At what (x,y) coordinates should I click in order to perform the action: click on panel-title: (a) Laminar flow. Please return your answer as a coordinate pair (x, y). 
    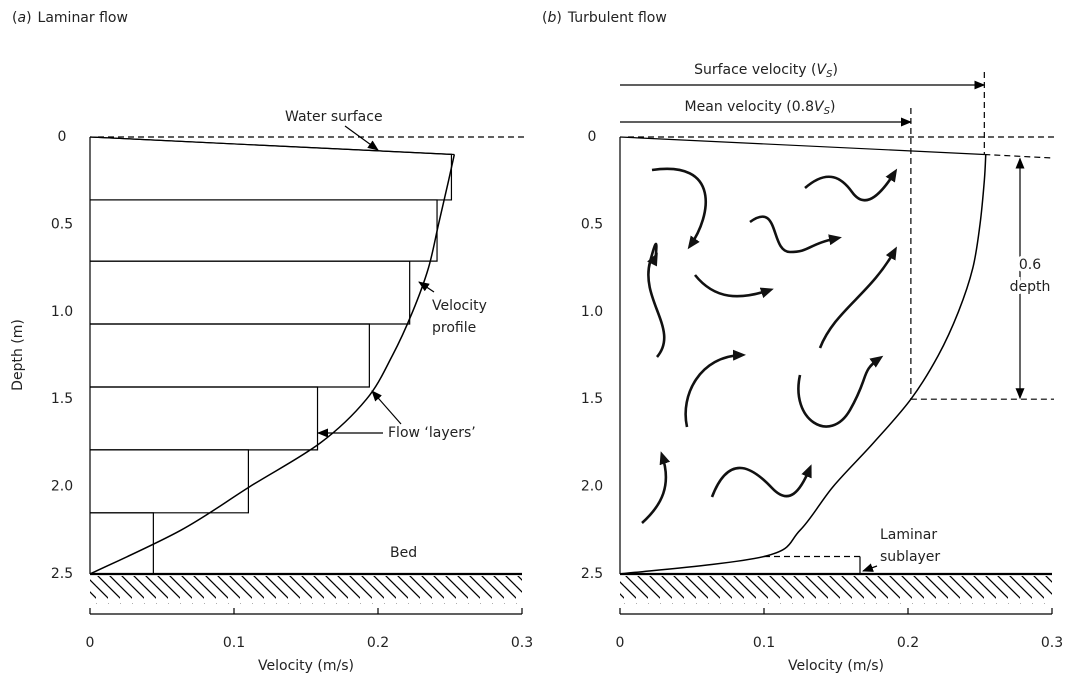
    Looking at the image, I should click on (70, 18).